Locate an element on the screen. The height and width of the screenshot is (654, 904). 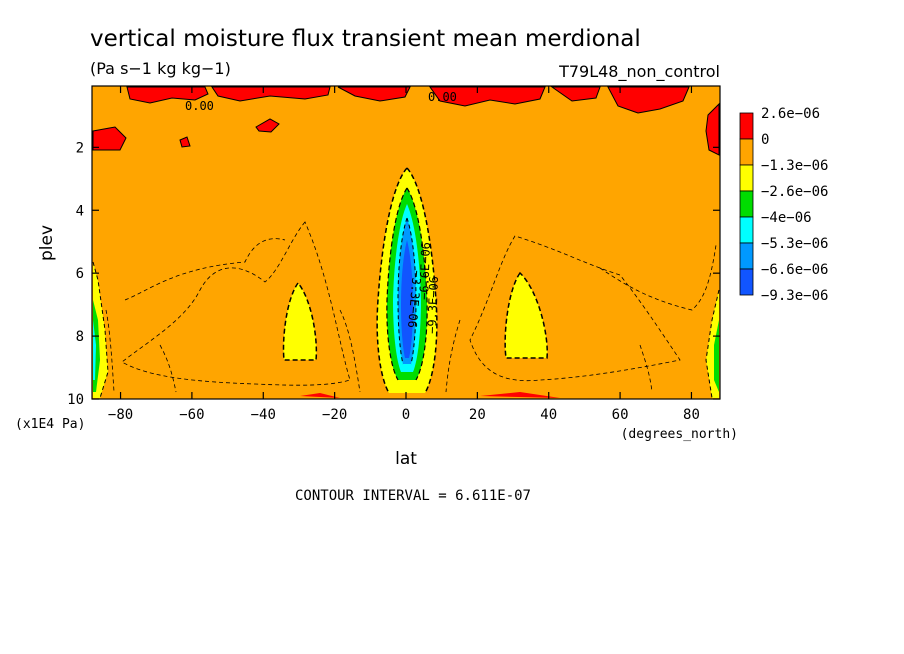
y-tick-label: 6 is located at coordinates (80, 274).